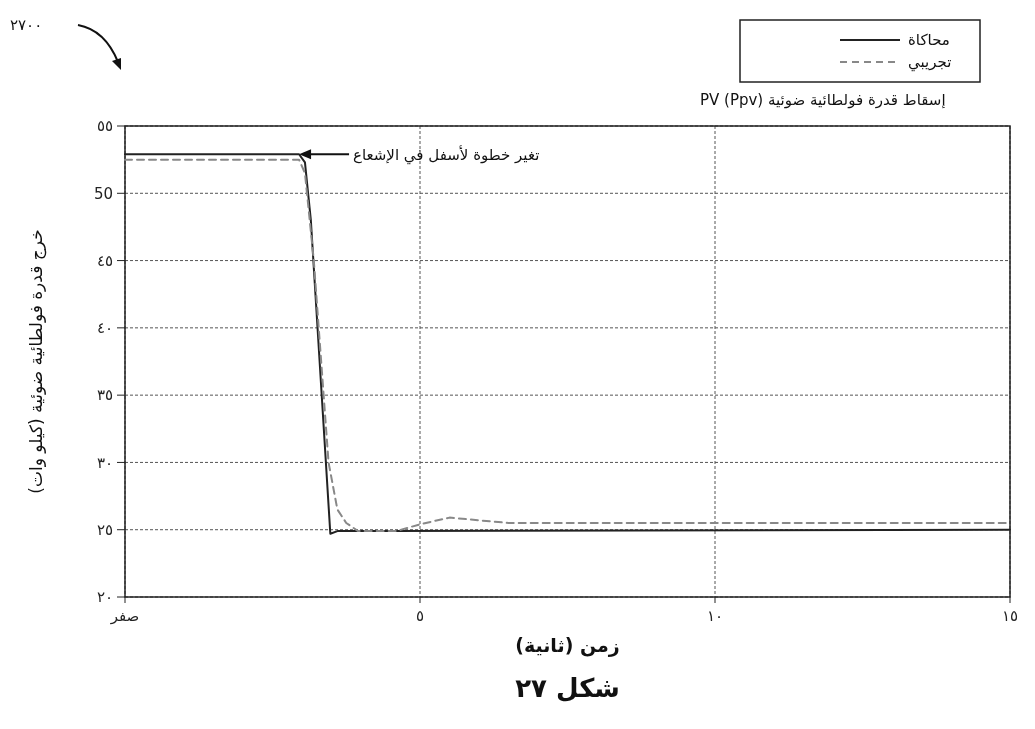  I want to click on y-tick-label: ٥٥, so click(104, 126).